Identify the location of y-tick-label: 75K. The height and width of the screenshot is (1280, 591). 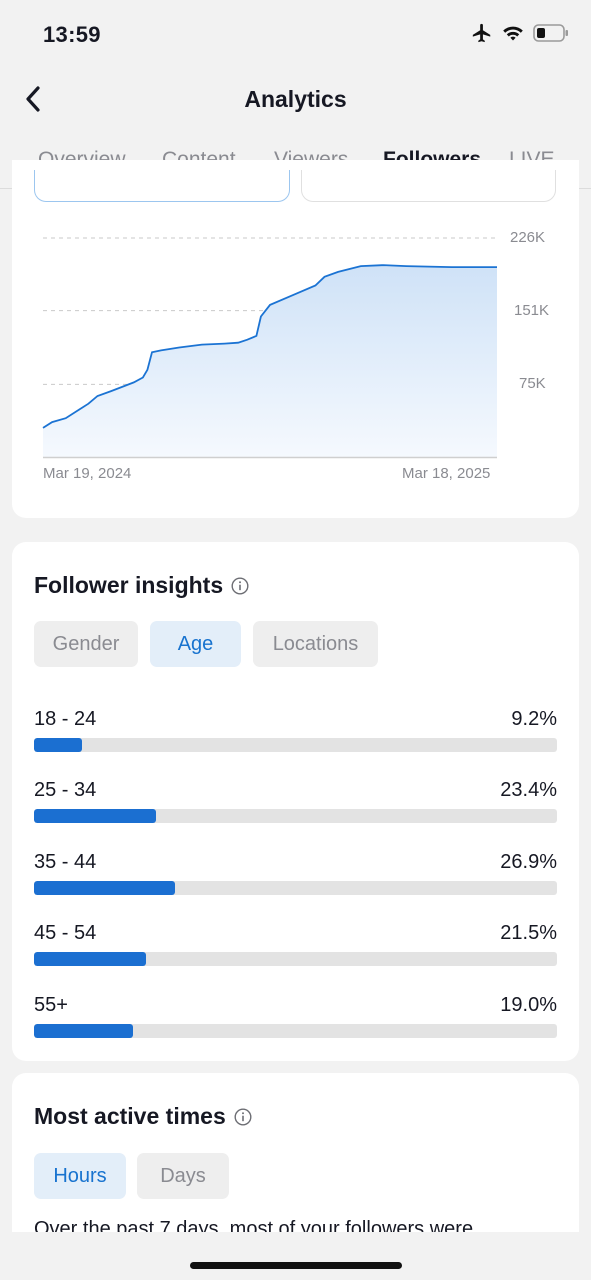
(532, 383).